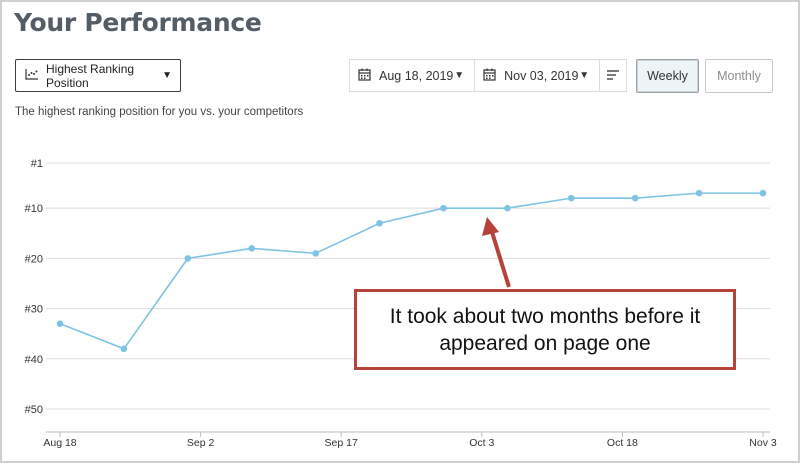 The image size is (800, 463). What do you see at coordinates (138, 22) in the screenshot?
I see `page-title: Your Performance` at bounding box center [138, 22].